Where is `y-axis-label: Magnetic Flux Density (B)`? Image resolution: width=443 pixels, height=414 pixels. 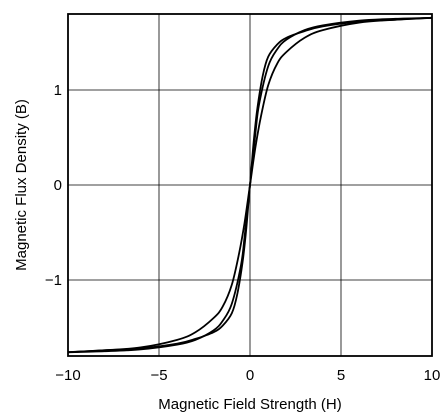 y-axis-label: Magnetic Flux Density (B) is located at coordinates (21, 185).